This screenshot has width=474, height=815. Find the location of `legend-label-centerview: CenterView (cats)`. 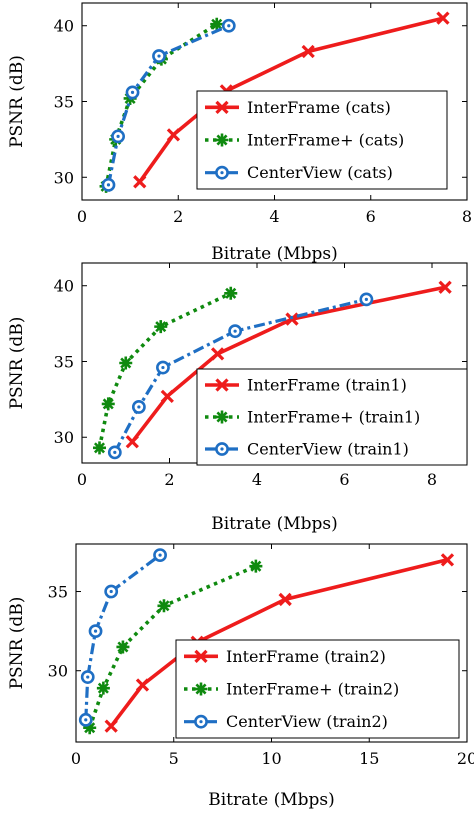

legend-label-centerview: CenterView (cats) is located at coordinates (320, 172).